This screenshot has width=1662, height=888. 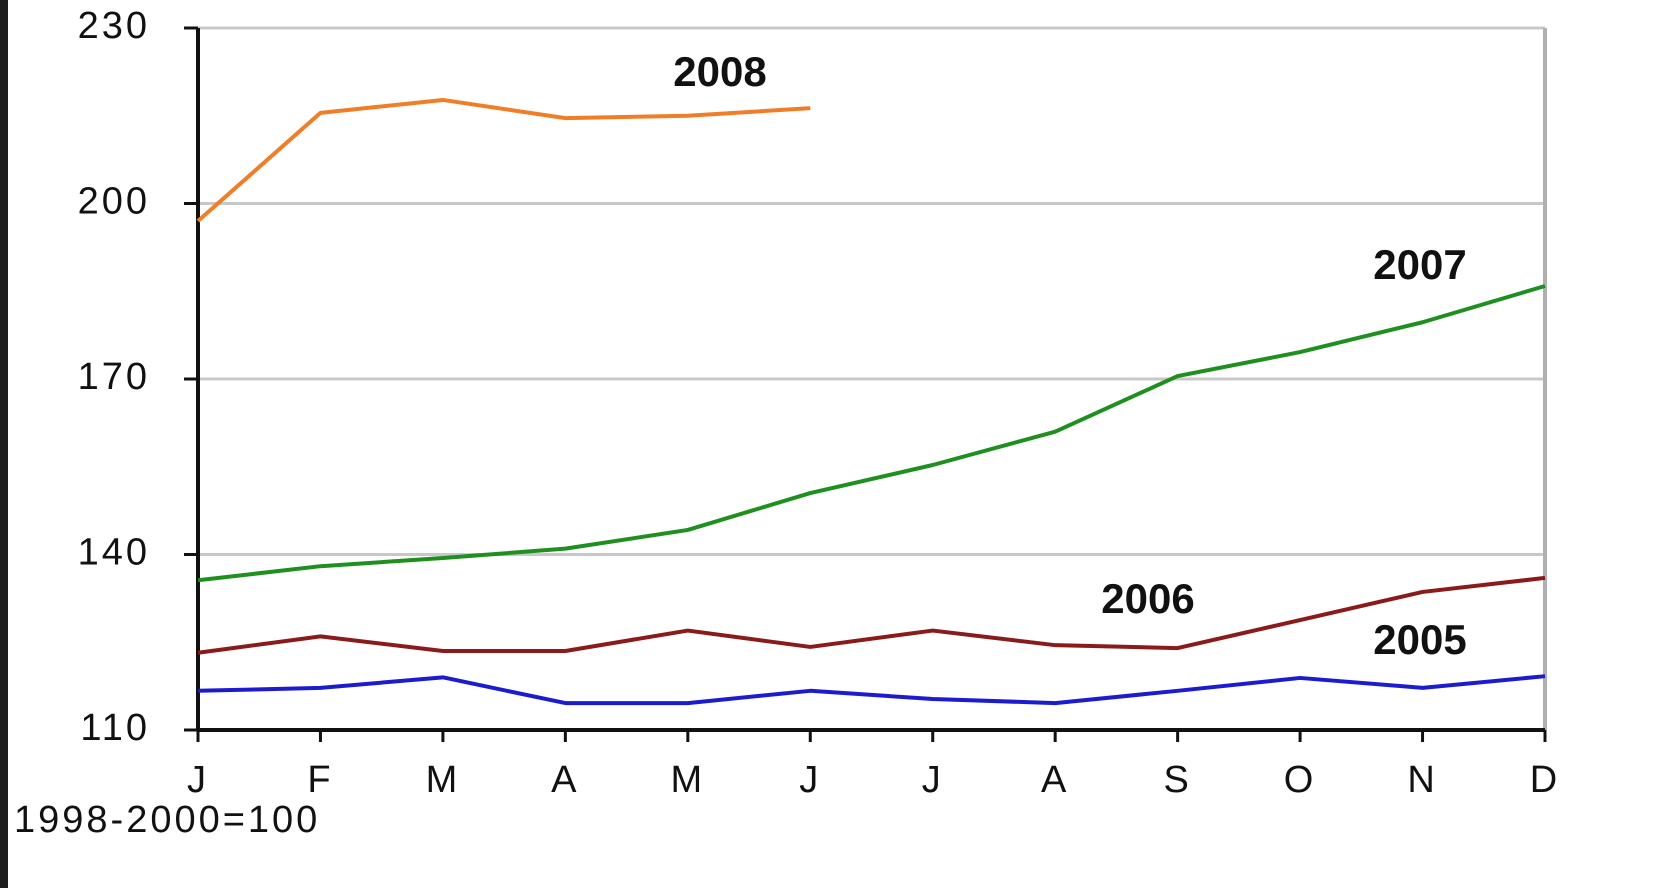 What do you see at coordinates (1147, 598) in the screenshot?
I see `series-label: 2006` at bounding box center [1147, 598].